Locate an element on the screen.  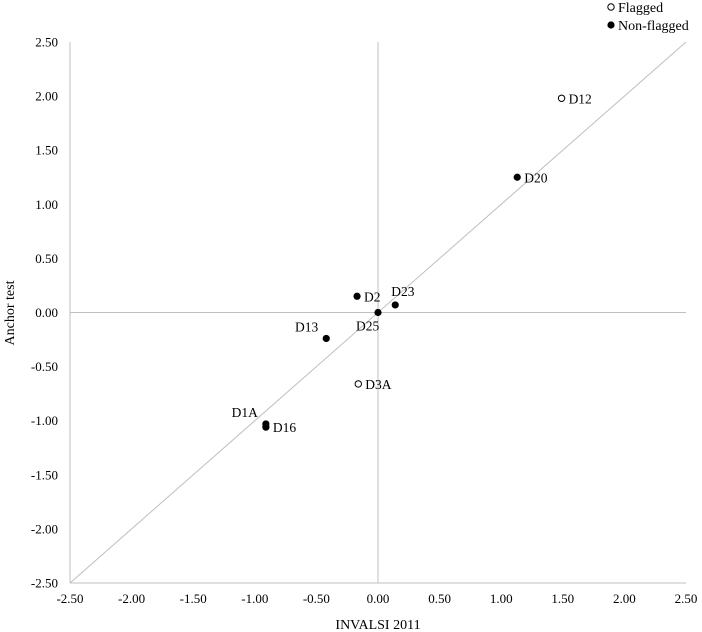
y-tick-label: 2.00 is located at coordinates (46, 96).